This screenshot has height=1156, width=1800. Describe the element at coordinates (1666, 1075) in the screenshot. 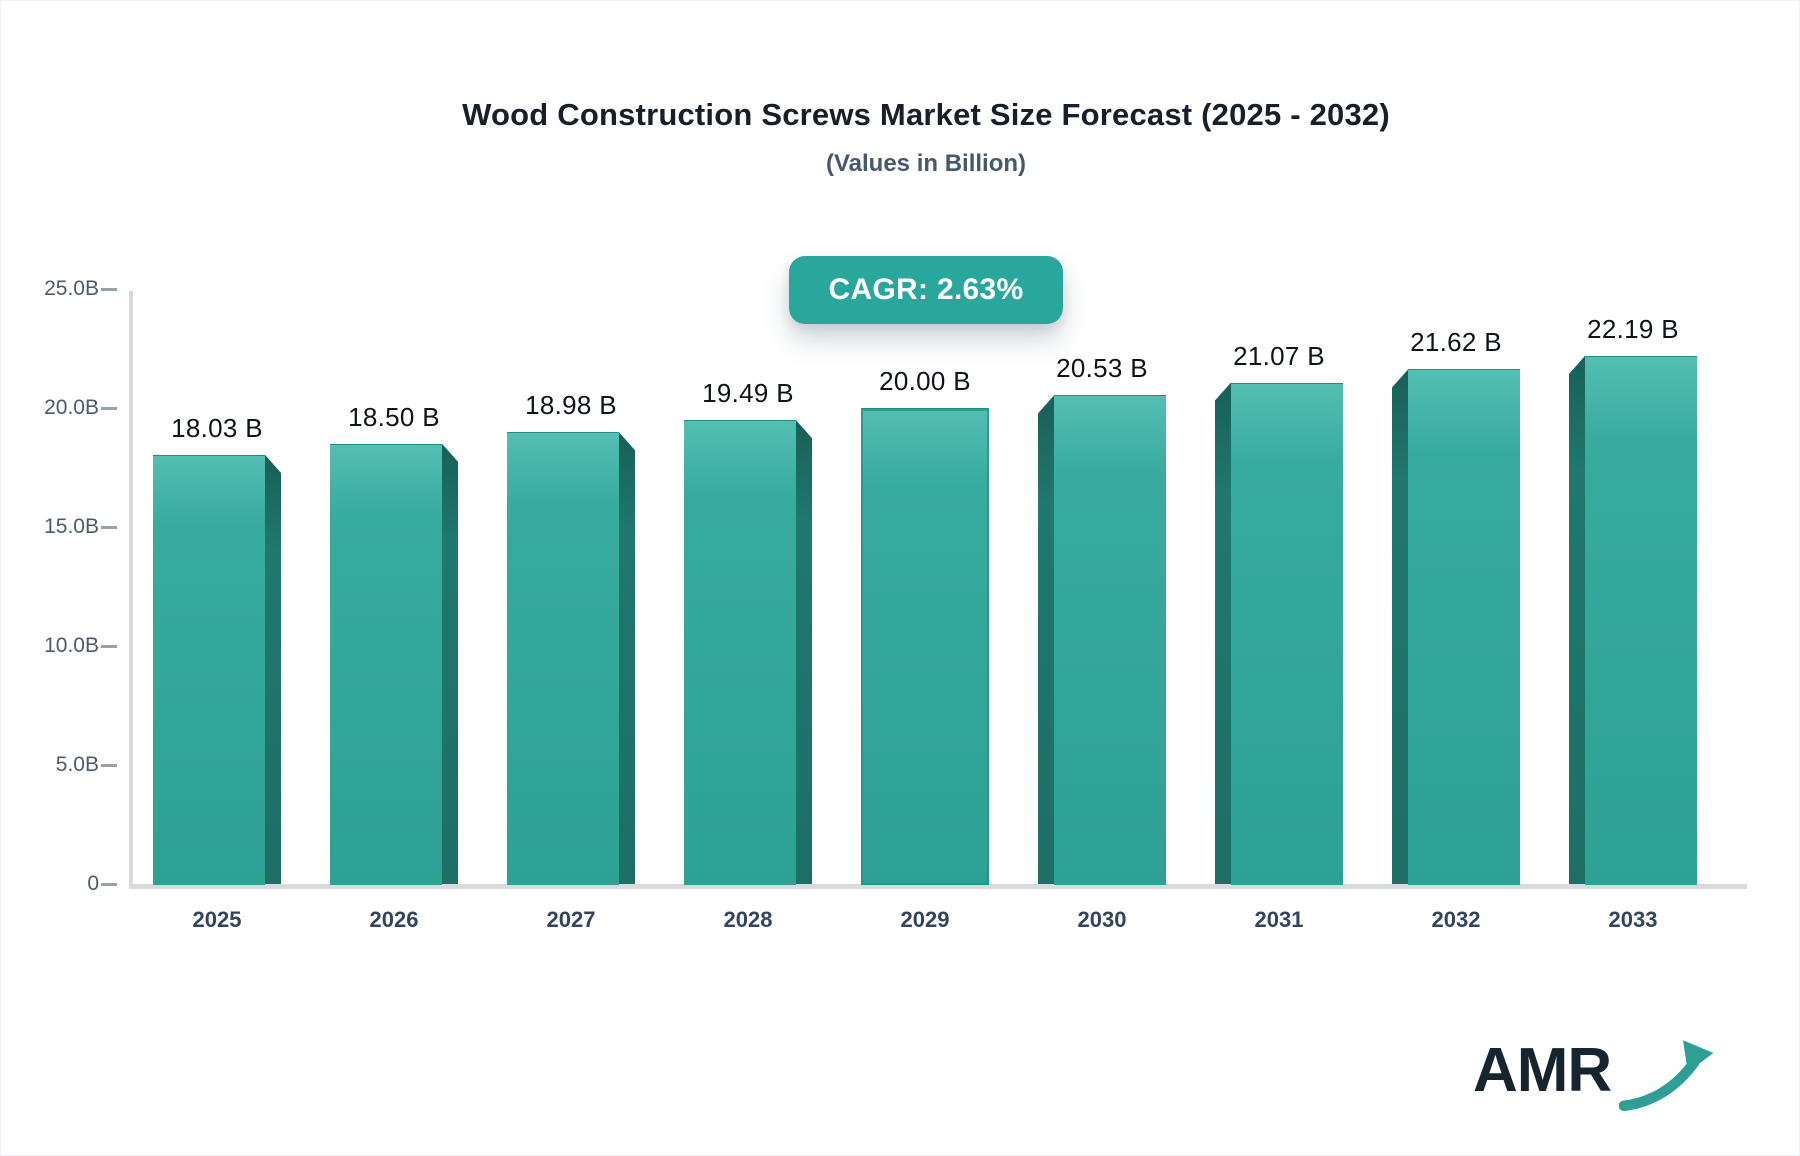

I see `logo-growth-arrow-icon` at that location.